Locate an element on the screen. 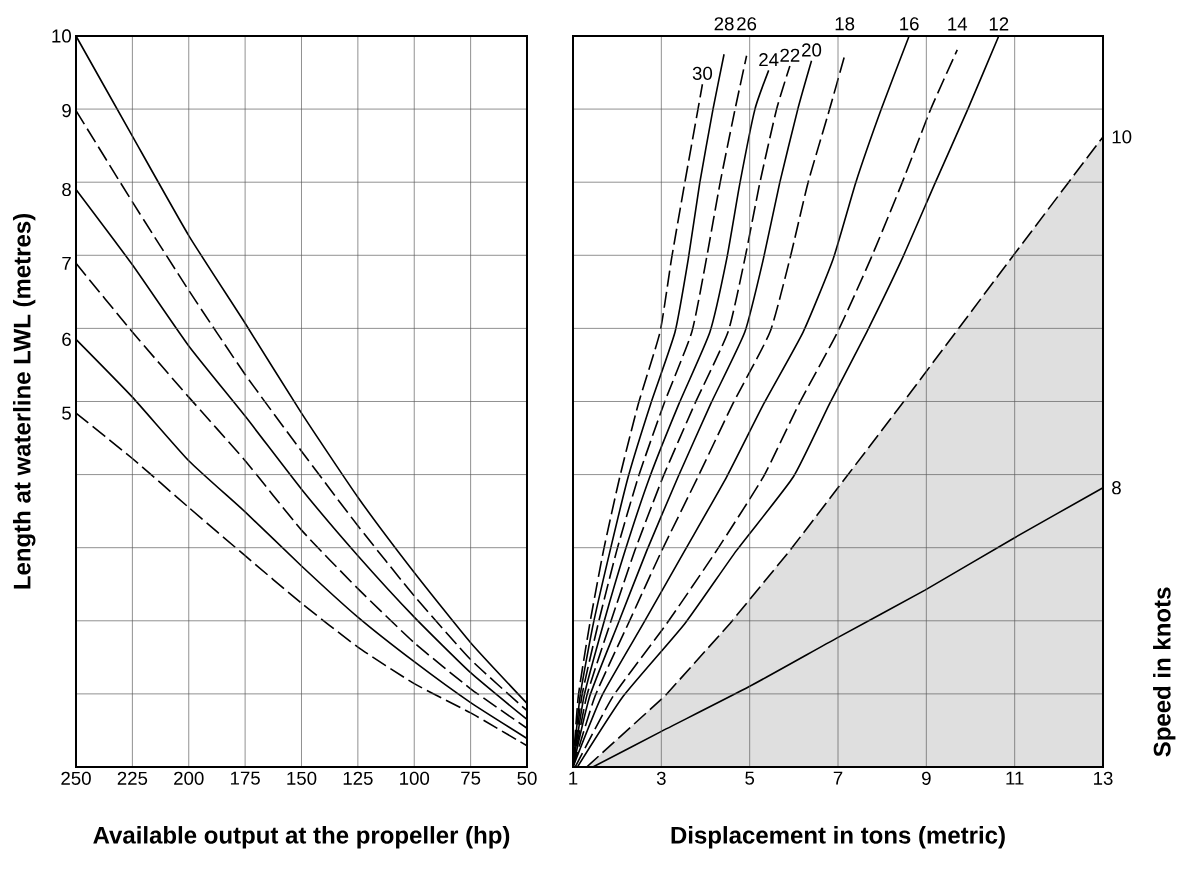 Image resolution: width=1178 pixels, height=870 pixels. x-tick-label: 75 is located at coordinates (471, 778).